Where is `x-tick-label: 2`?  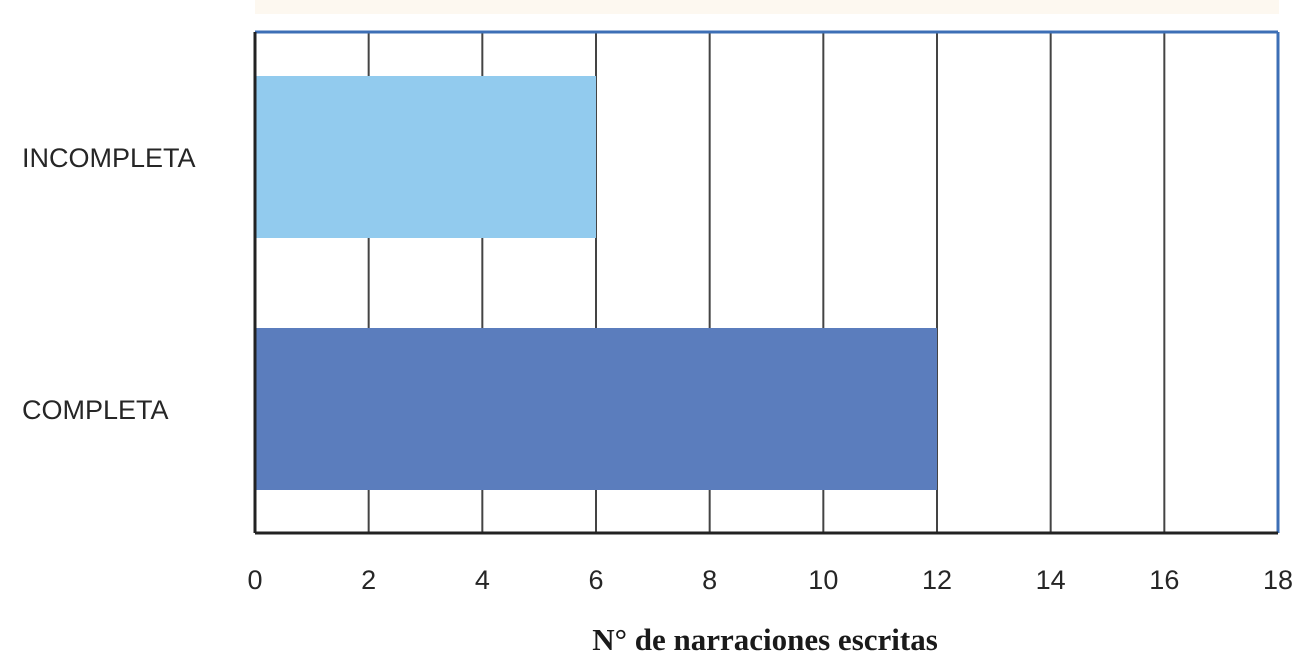 x-tick-label: 2 is located at coordinates (368, 580).